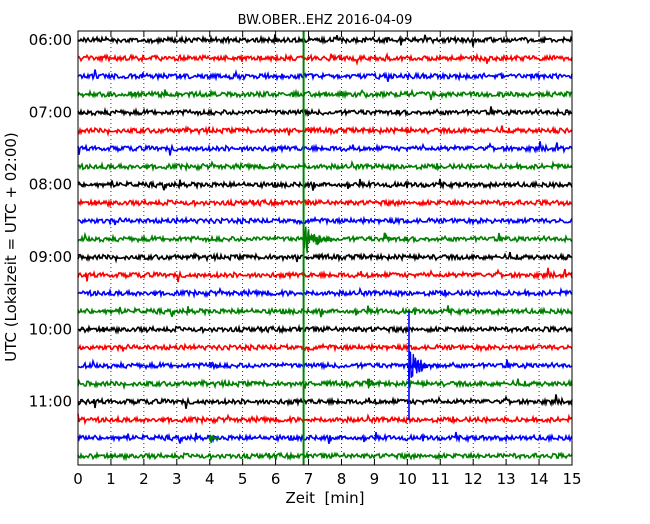 This screenshot has height=524, width=650. What do you see at coordinates (375, 479) in the screenshot?
I see `x-tick-label-9: 9` at bounding box center [375, 479].